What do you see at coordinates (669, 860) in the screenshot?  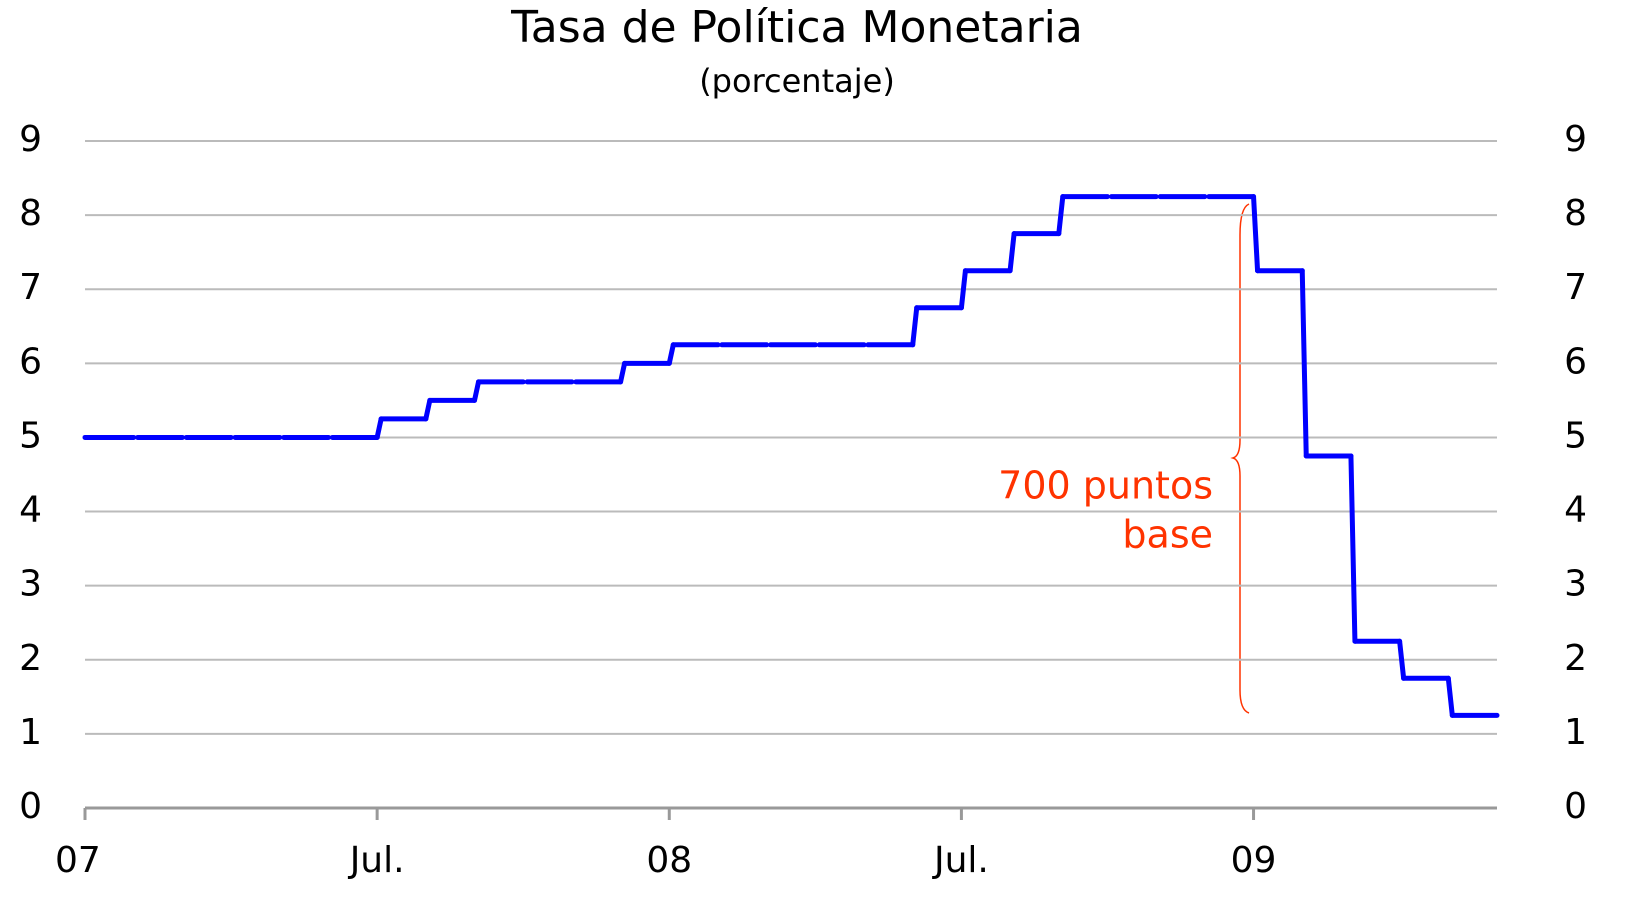 I see `x-tick-label: 08` at bounding box center [669, 860].